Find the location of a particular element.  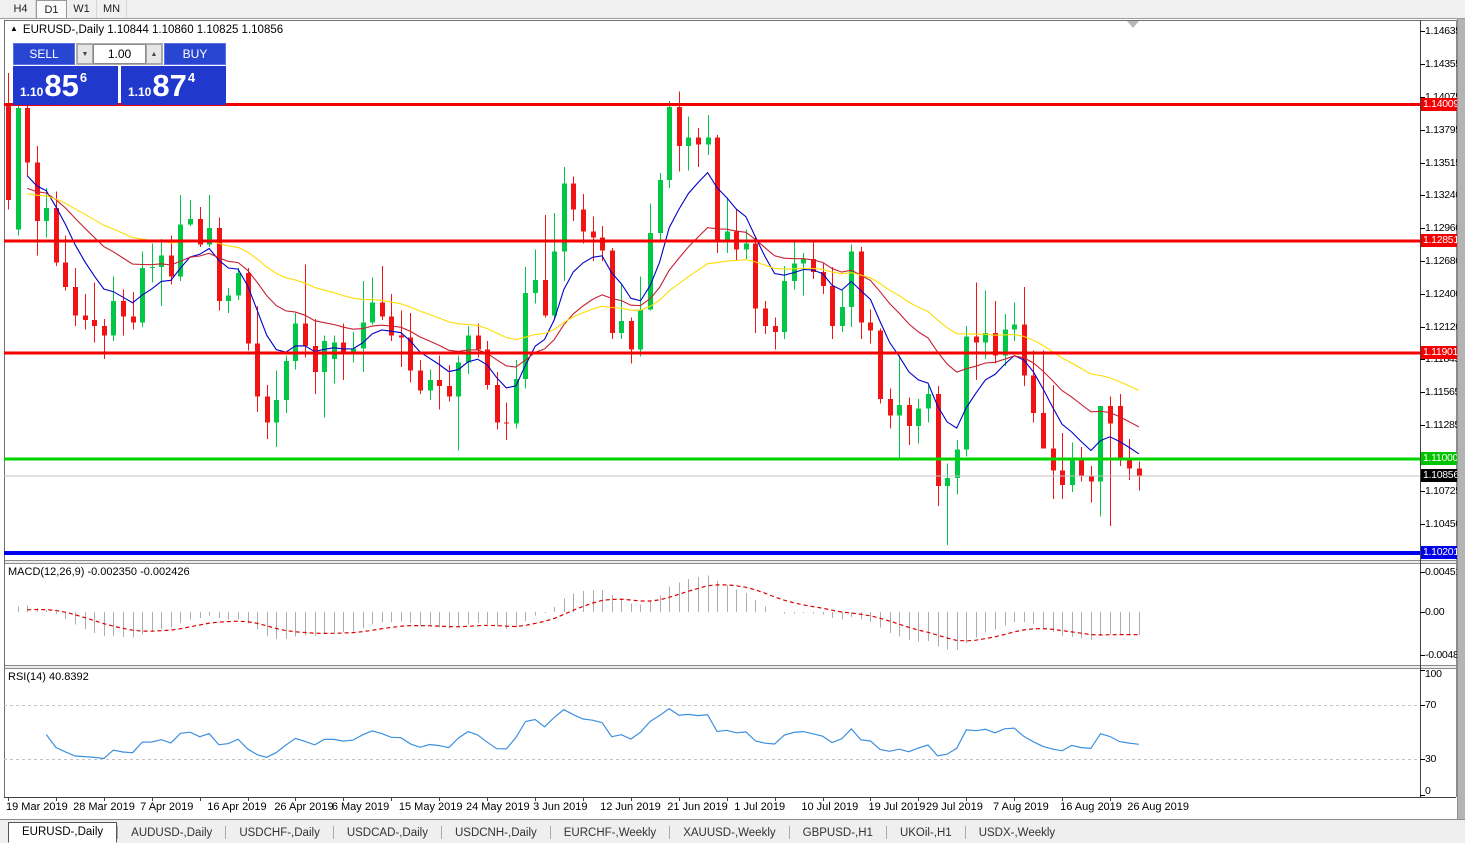

date-label: 16 Aug 2019 is located at coordinates (1091, 807).